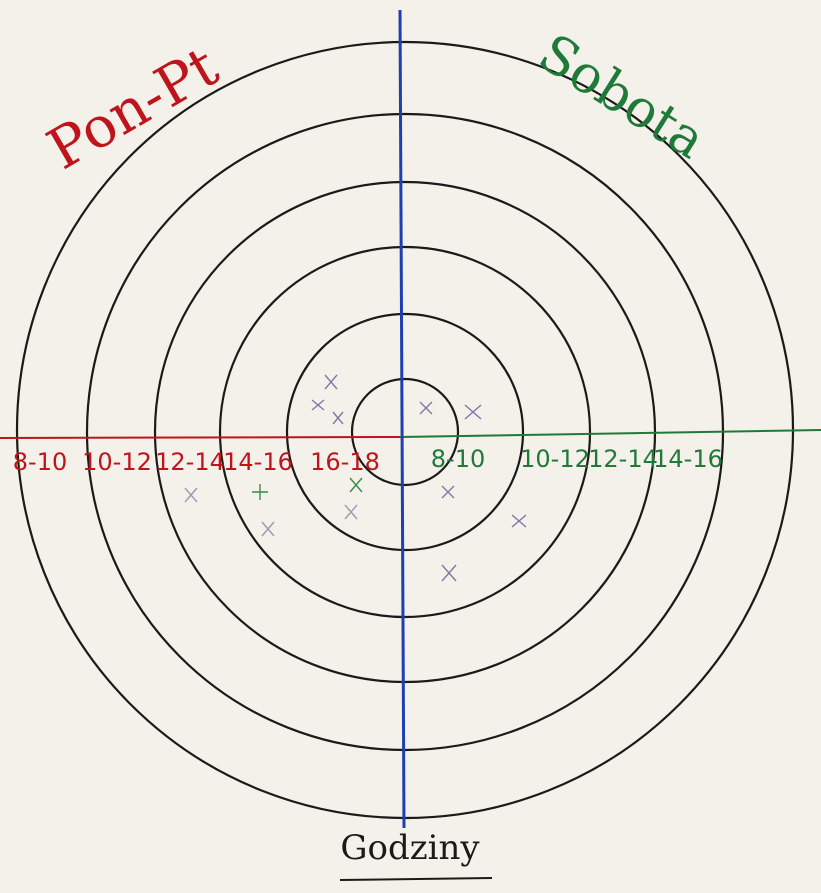 The image size is (821, 893). What do you see at coordinates (610, 433) in the screenshot?
I see `right-axis` at bounding box center [610, 433].